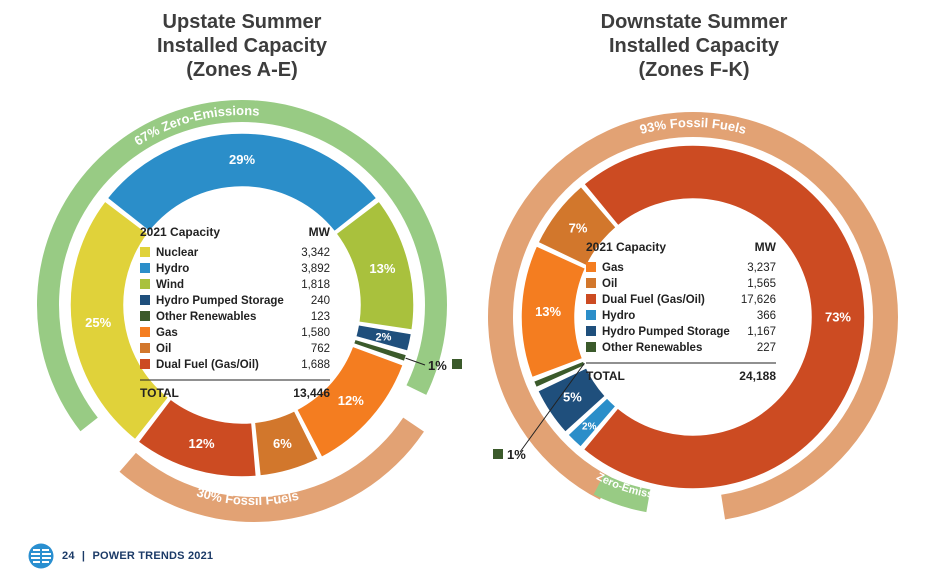  I want to click on page-footer: 24 | POWER TRENDS 2021, so click(120, 556).